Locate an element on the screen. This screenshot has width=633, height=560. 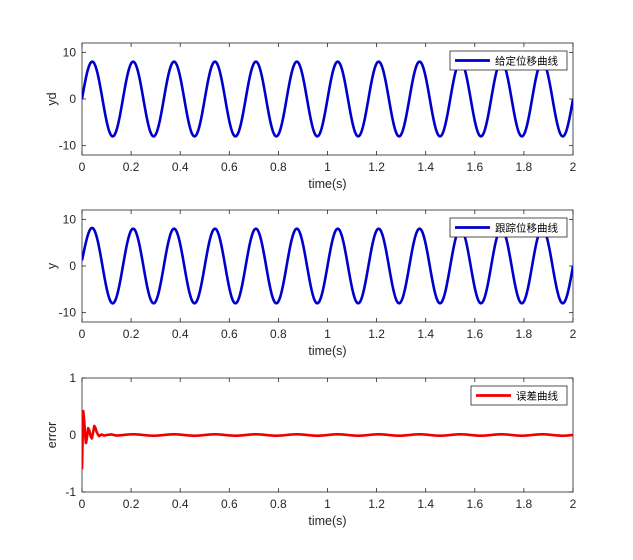
y-axis-label: y is located at coordinates (52, 265).